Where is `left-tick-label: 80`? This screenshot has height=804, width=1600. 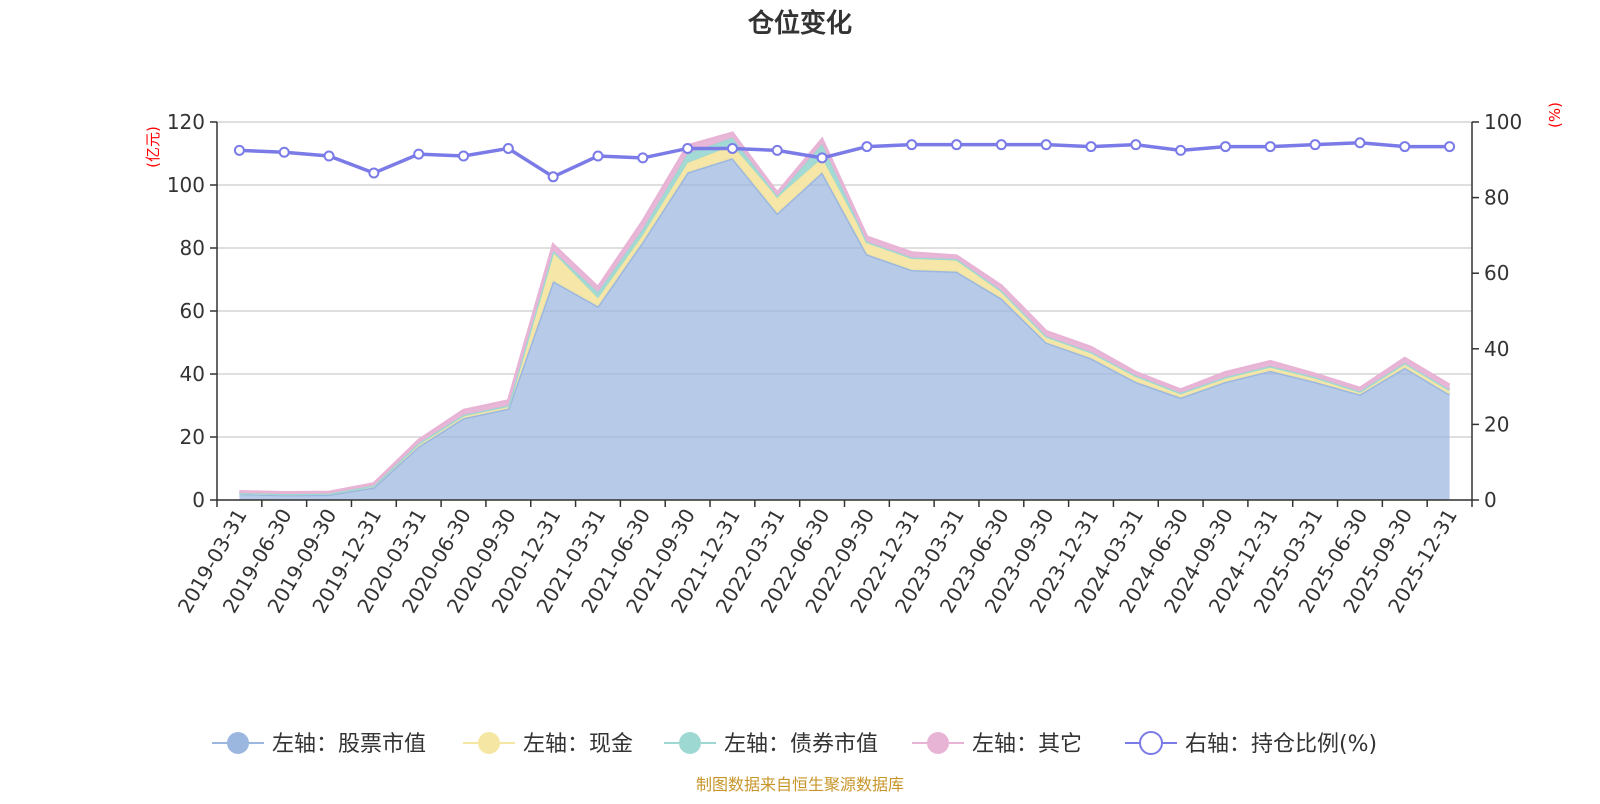 left-tick-label: 80 is located at coordinates (192, 248).